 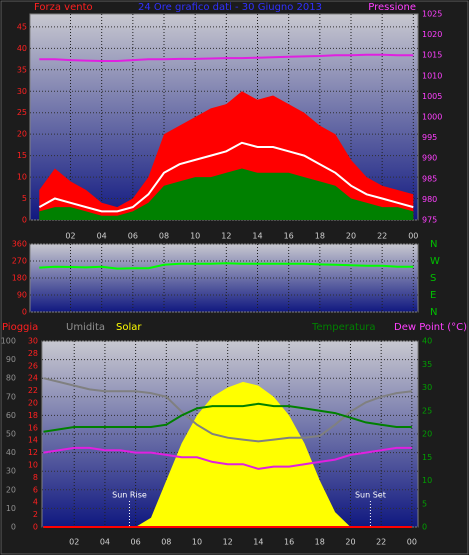 What do you see at coordinates (11, 396) in the screenshot?
I see `y-tick-label: 70` at bounding box center [11, 396].